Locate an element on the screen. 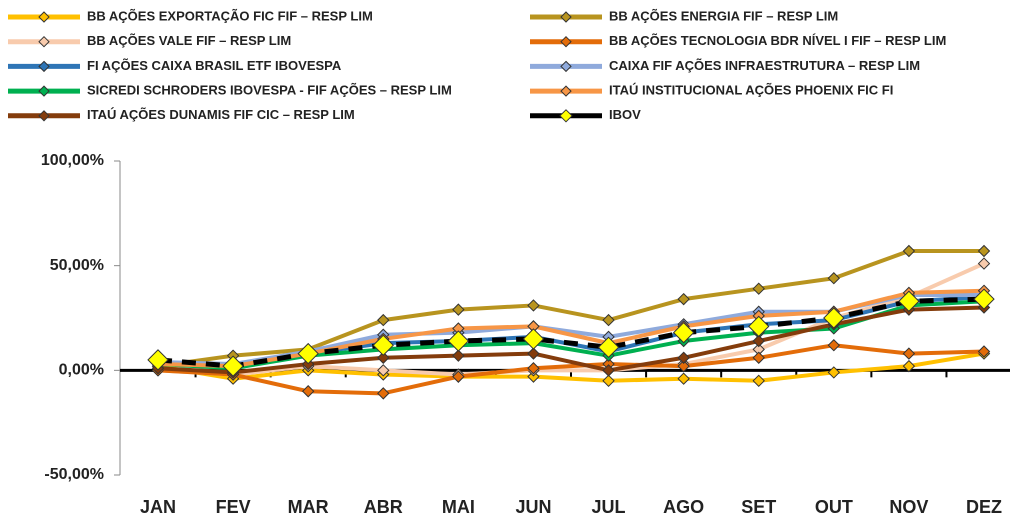 This screenshot has height=524, width=1015. y-tick-label: 0,00% is located at coordinates (81, 370).